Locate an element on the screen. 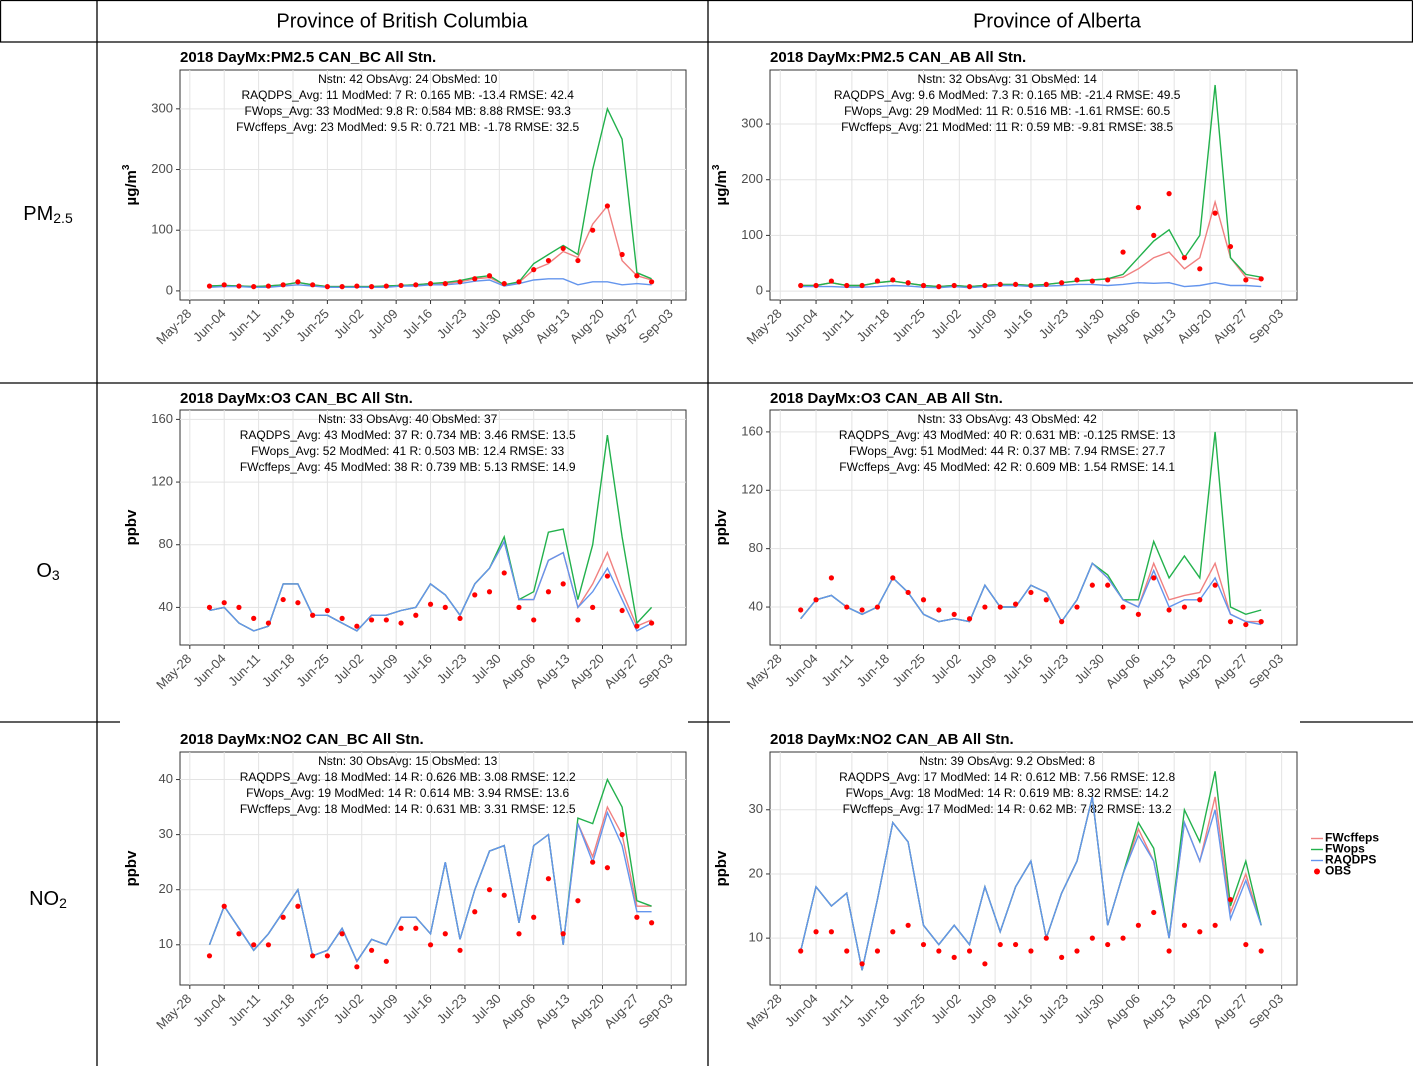 This screenshot has width=1413, height=1066. row-label: O3 is located at coordinates (48, 571).